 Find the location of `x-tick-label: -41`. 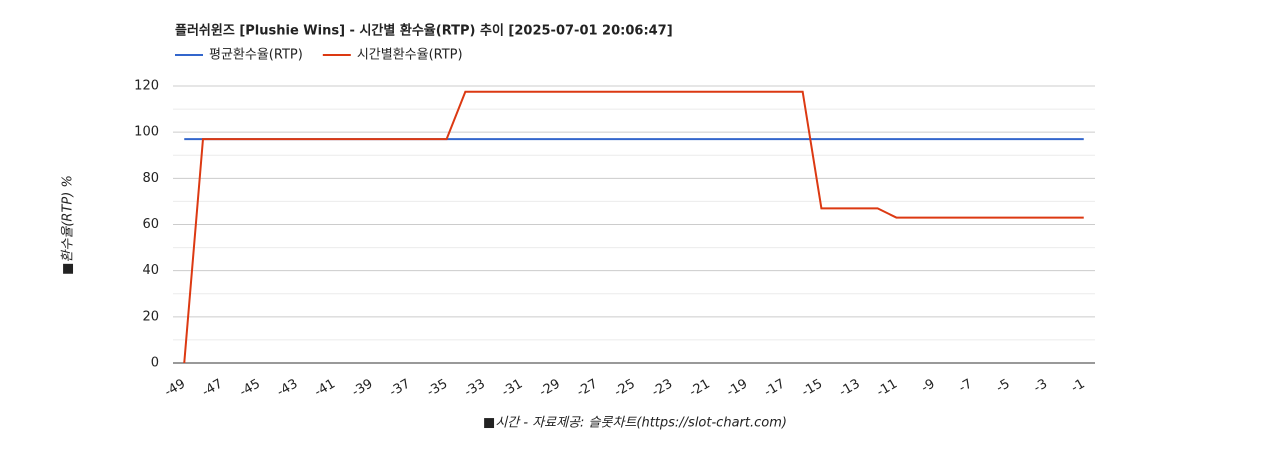

x-tick-label: -41 is located at coordinates (325, 389).